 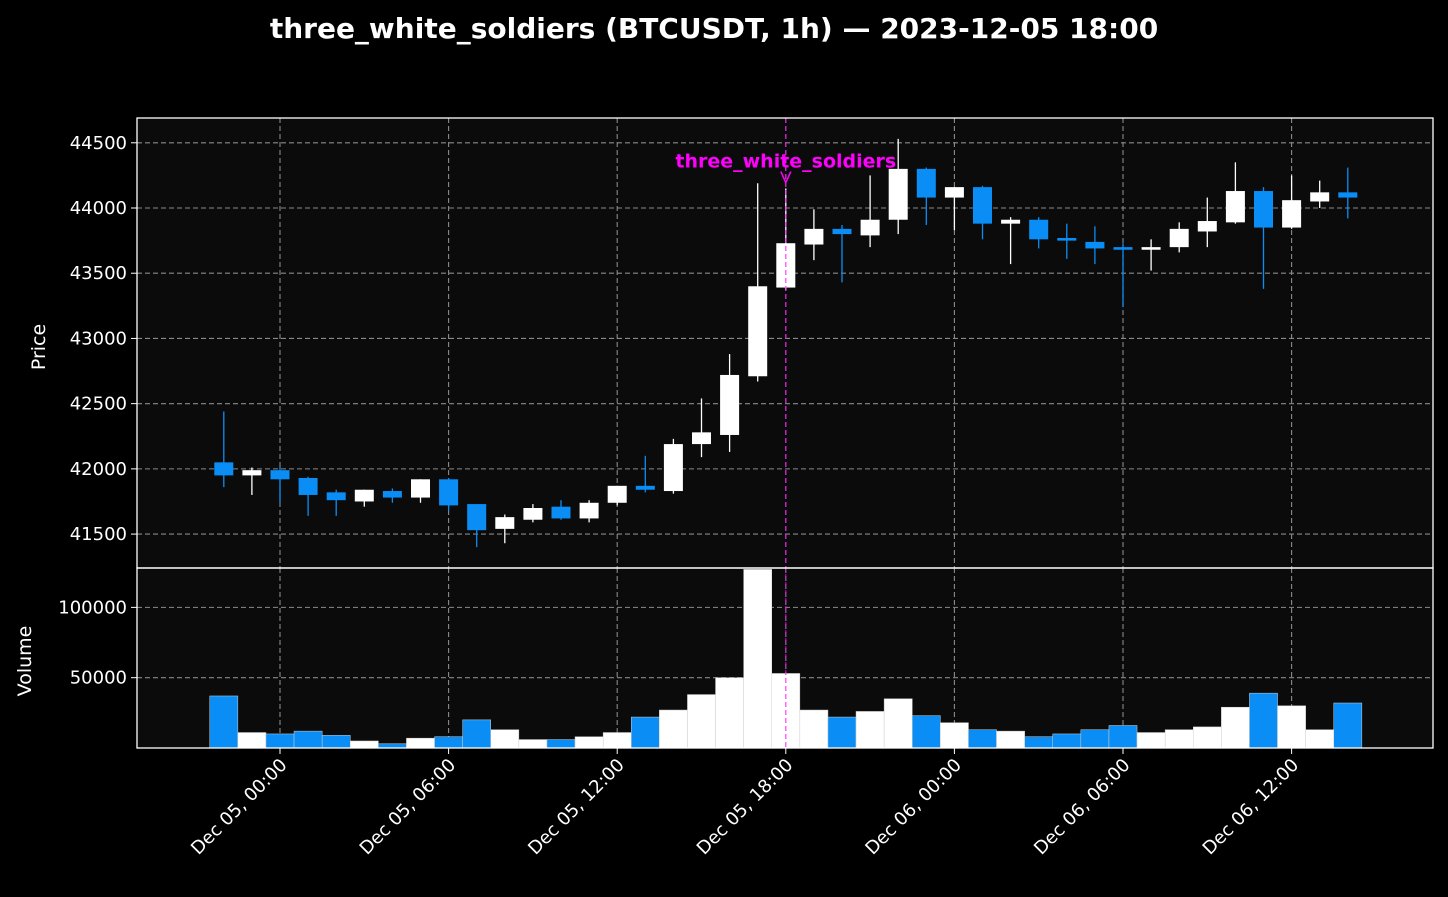 What do you see at coordinates (98, 469) in the screenshot?
I see `price-tick-label: 42000` at bounding box center [98, 469].